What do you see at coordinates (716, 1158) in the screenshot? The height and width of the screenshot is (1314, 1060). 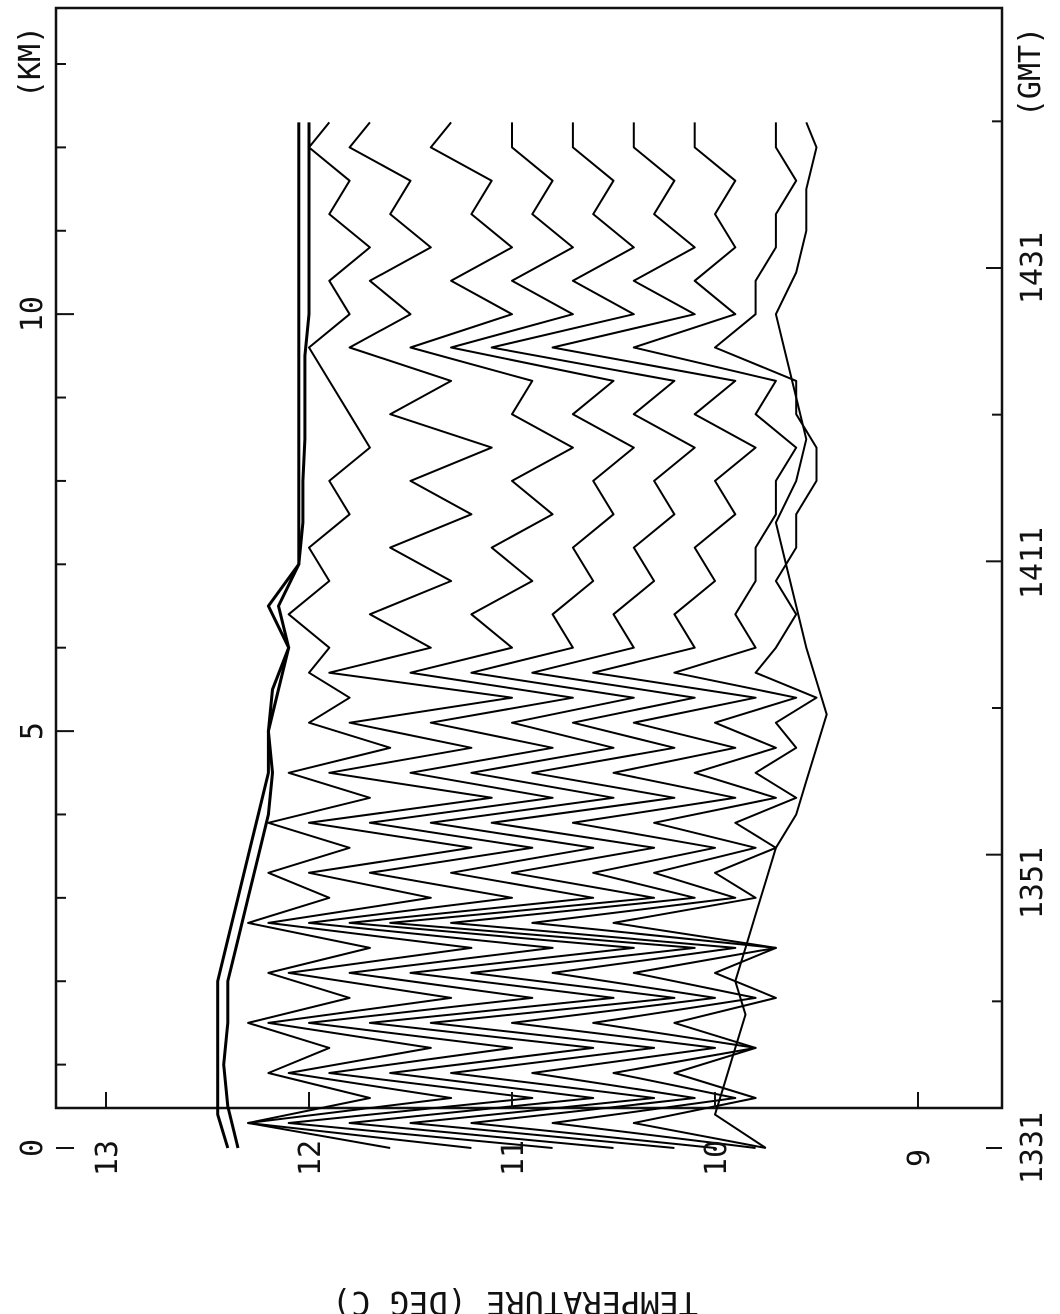 I see `temp-tick-label: 10` at bounding box center [716, 1158].